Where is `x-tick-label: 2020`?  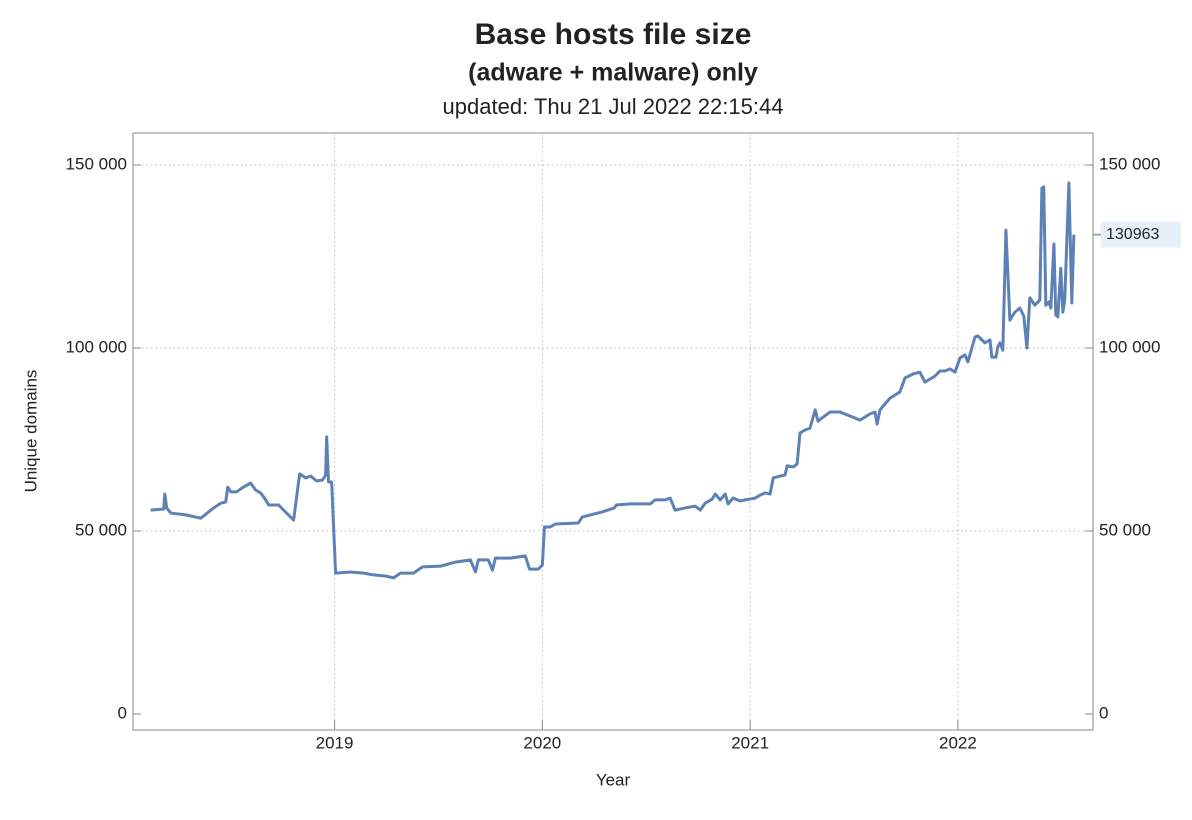 x-tick-label: 2020 is located at coordinates (542, 742).